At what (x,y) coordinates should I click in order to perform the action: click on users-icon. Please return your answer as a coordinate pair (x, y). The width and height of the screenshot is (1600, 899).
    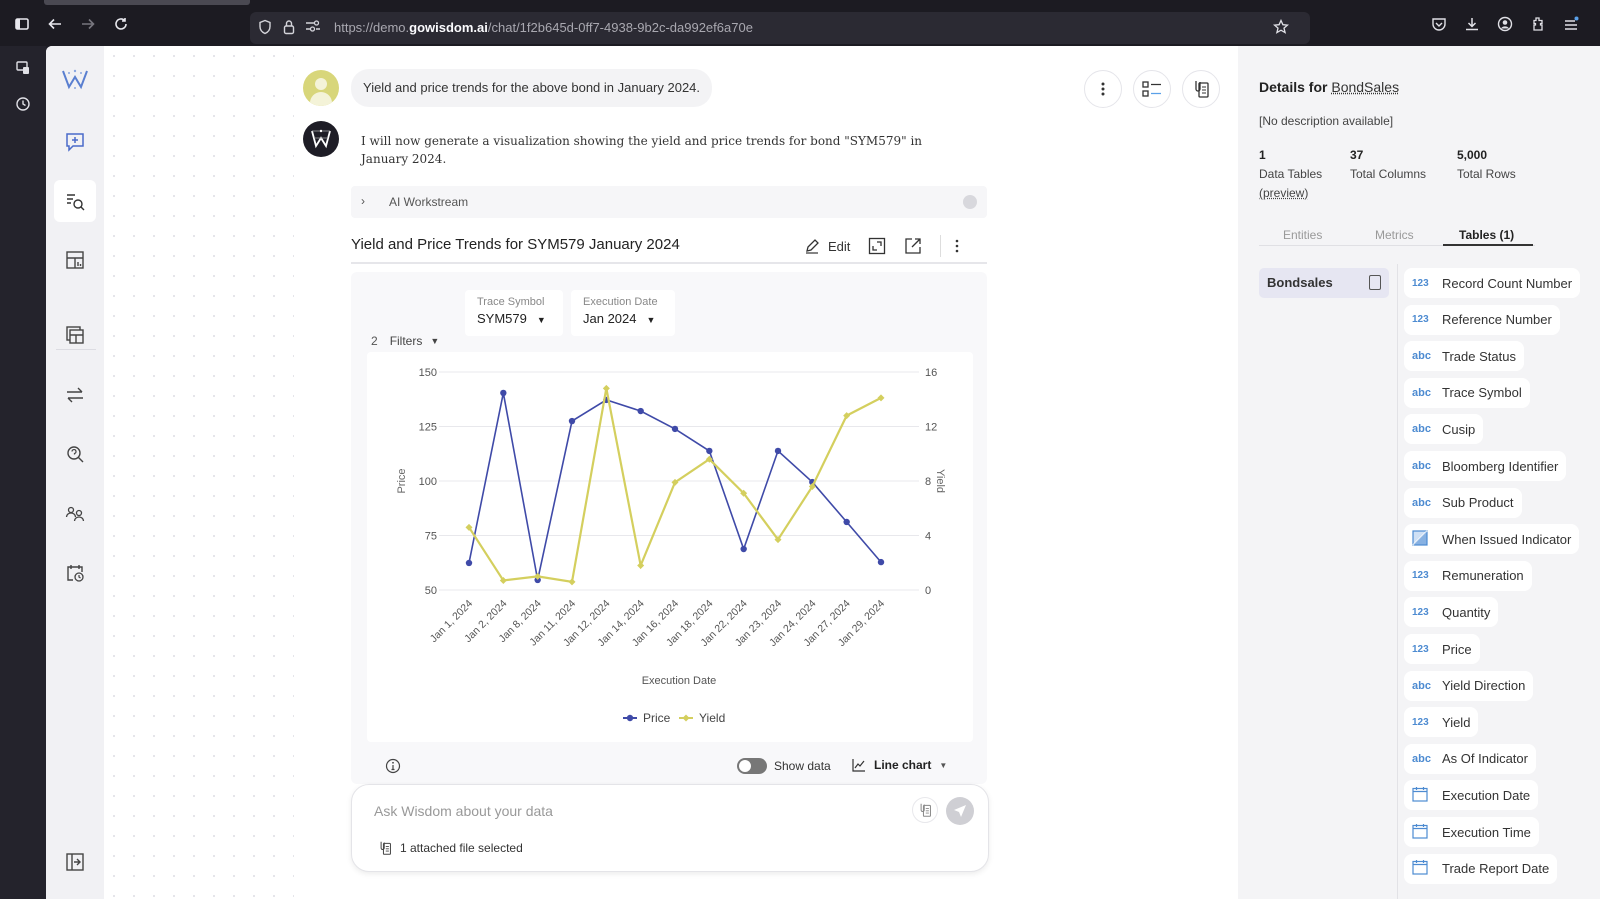
    Looking at the image, I should click on (75, 514).